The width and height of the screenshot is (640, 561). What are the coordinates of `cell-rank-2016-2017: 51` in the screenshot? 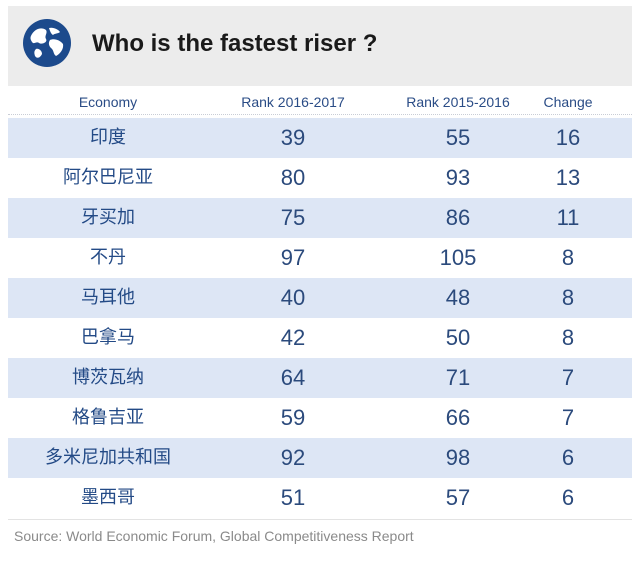 It's located at (293, 497).